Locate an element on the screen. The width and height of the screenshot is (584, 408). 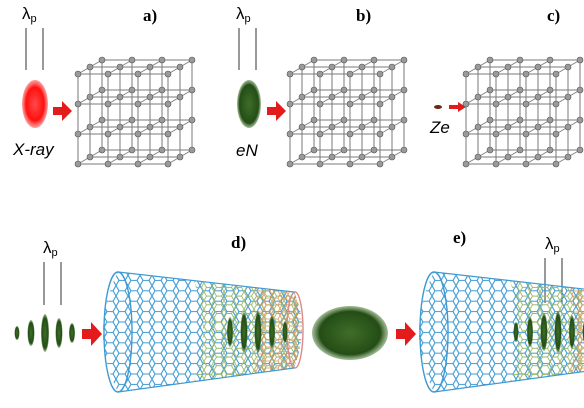
channeled-pulses-d is located at coordinates (257, 332).